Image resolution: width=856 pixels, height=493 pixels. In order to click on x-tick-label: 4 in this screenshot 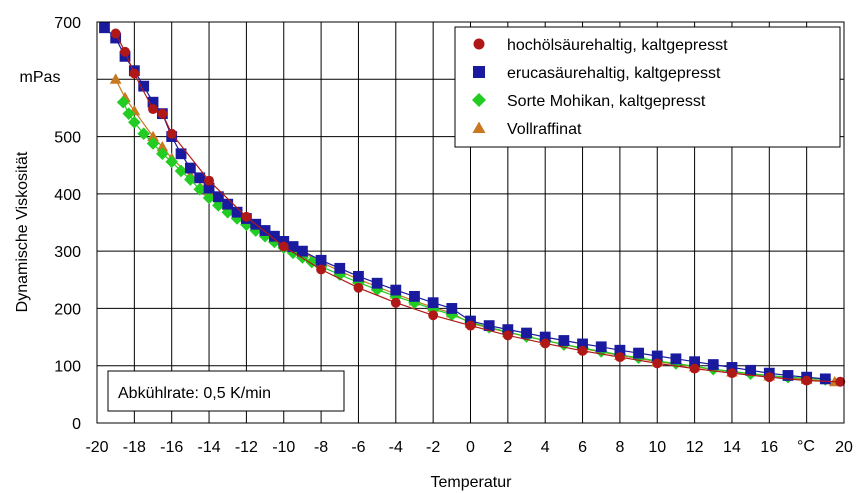, I will do `click(545, 447)`.